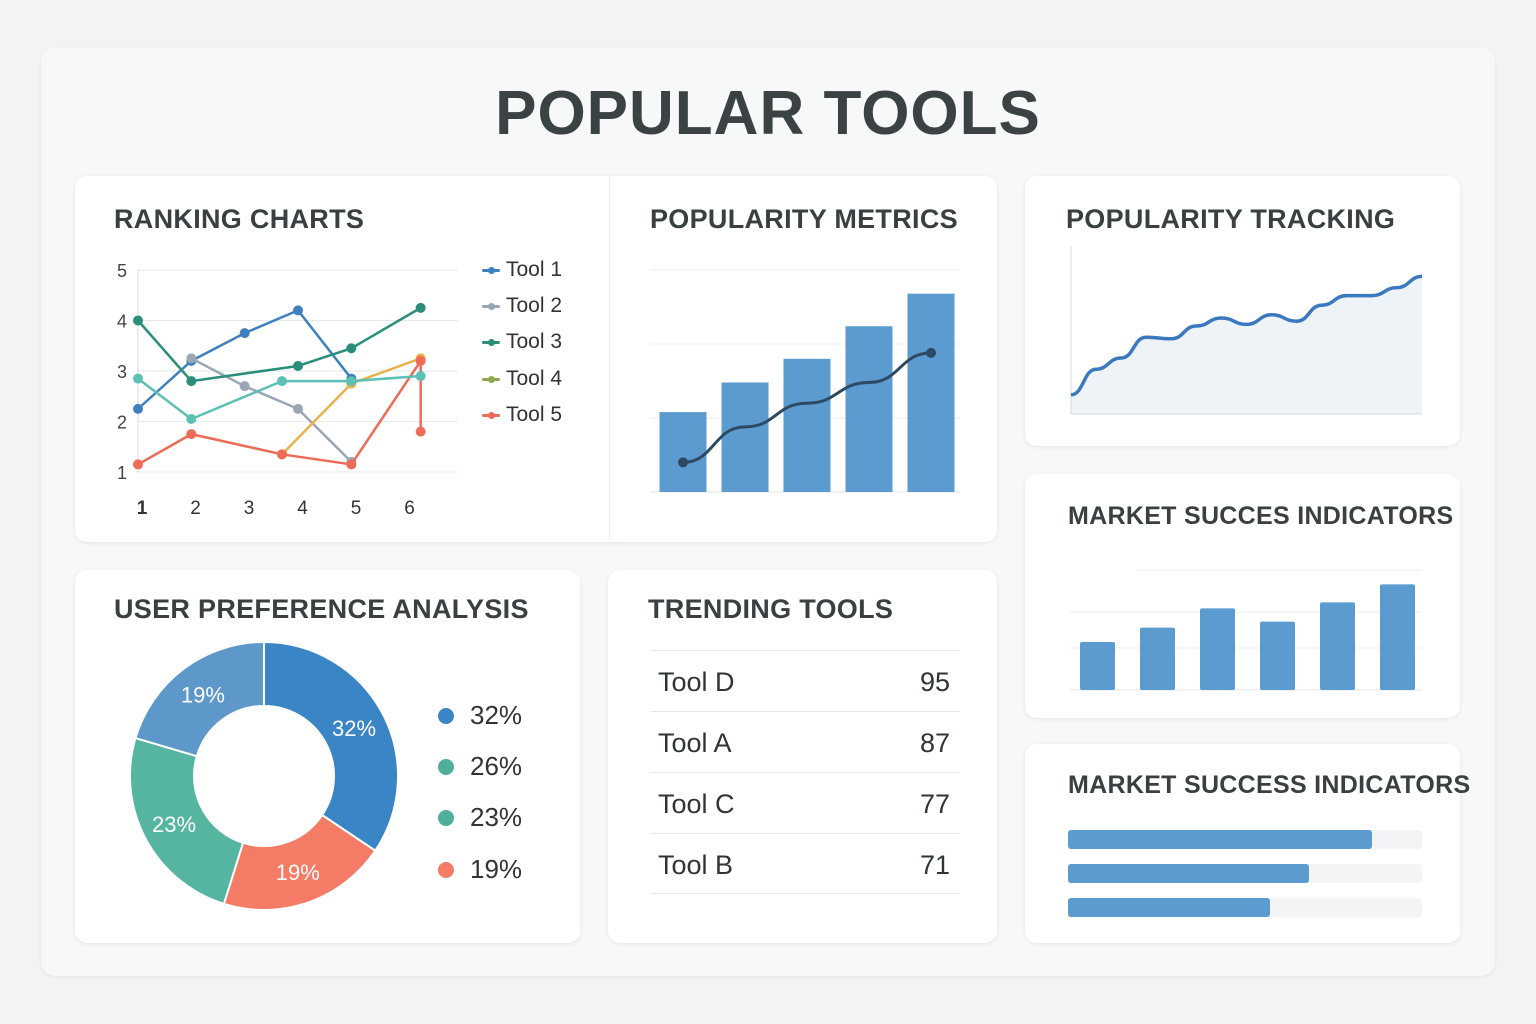  What do you see at coordinates (195, 508) in the screenshot?
I see `x-tick-label: 2` at bounding box center [195, 508].